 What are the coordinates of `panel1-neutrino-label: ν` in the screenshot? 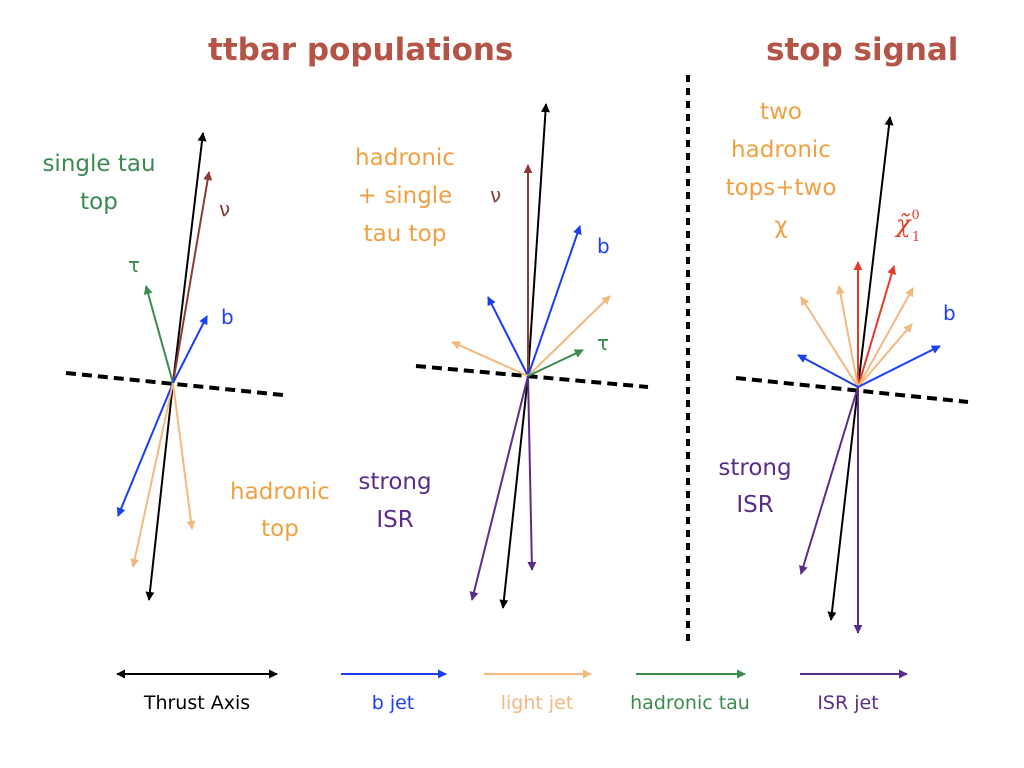 It's located at (225, 209).